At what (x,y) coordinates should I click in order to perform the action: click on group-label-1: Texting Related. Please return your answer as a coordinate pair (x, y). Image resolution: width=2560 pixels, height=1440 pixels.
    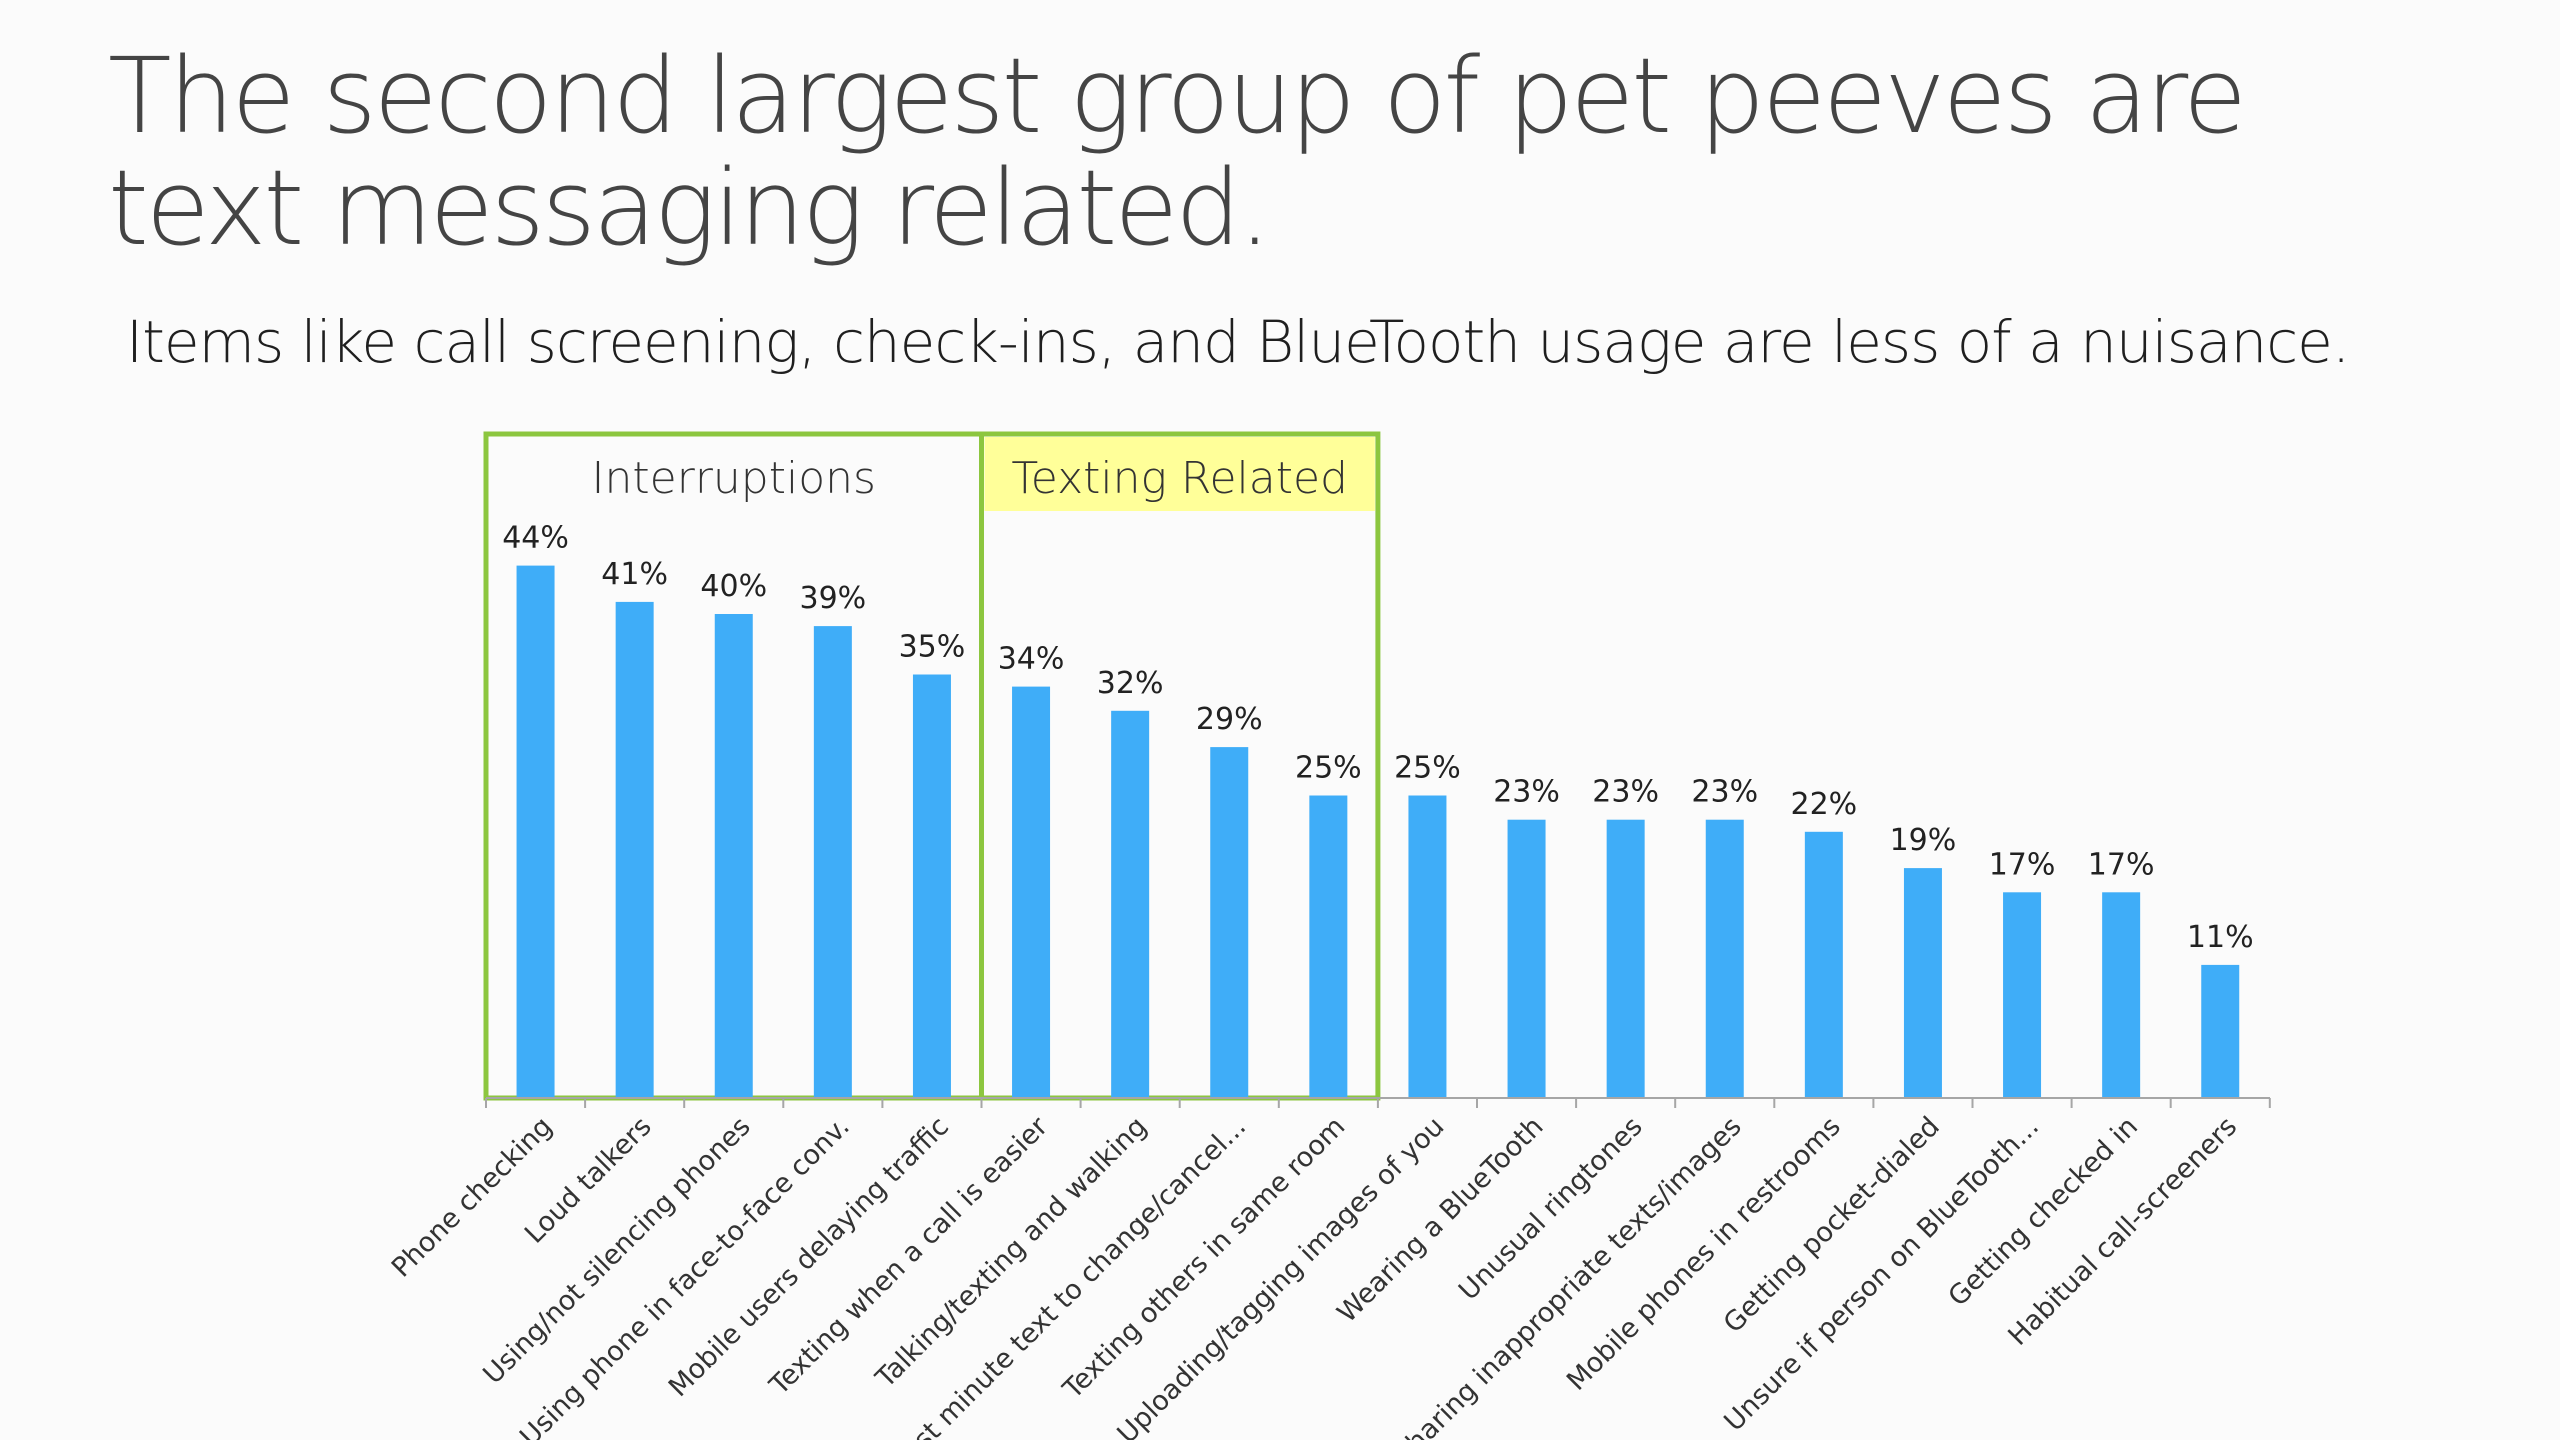
    Looking at the image, I should click on (1179, 478).